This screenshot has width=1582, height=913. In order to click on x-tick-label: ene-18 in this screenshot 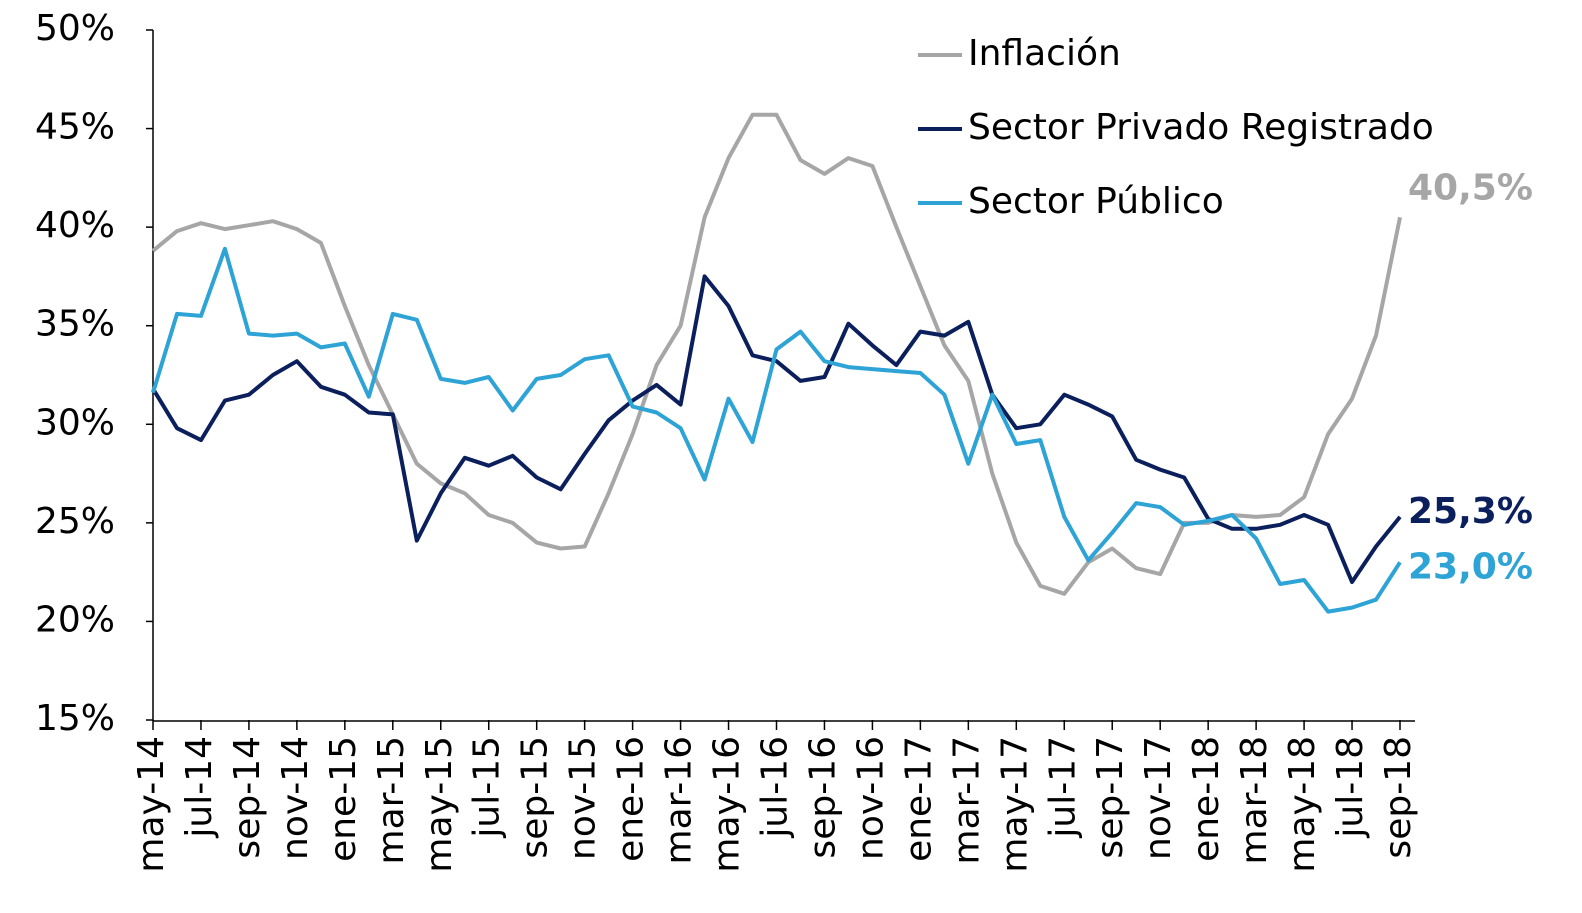, I will do `click(1206, 799)`.